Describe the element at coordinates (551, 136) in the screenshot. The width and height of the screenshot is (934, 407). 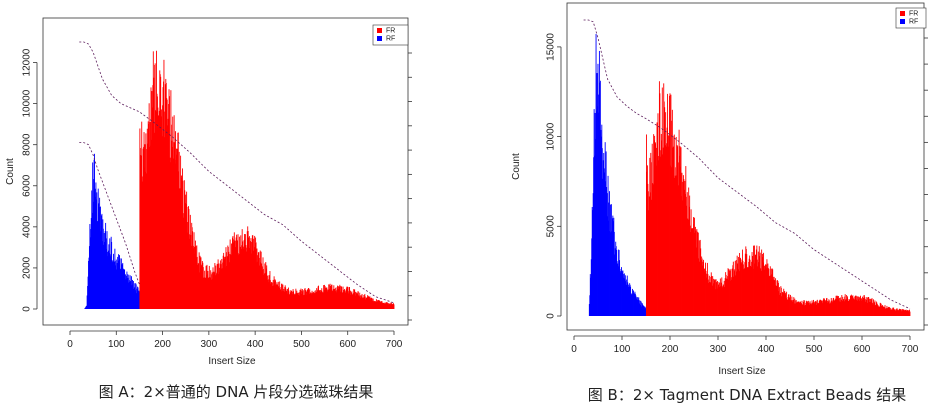
I see `y-tick-label: 10000` at that location.